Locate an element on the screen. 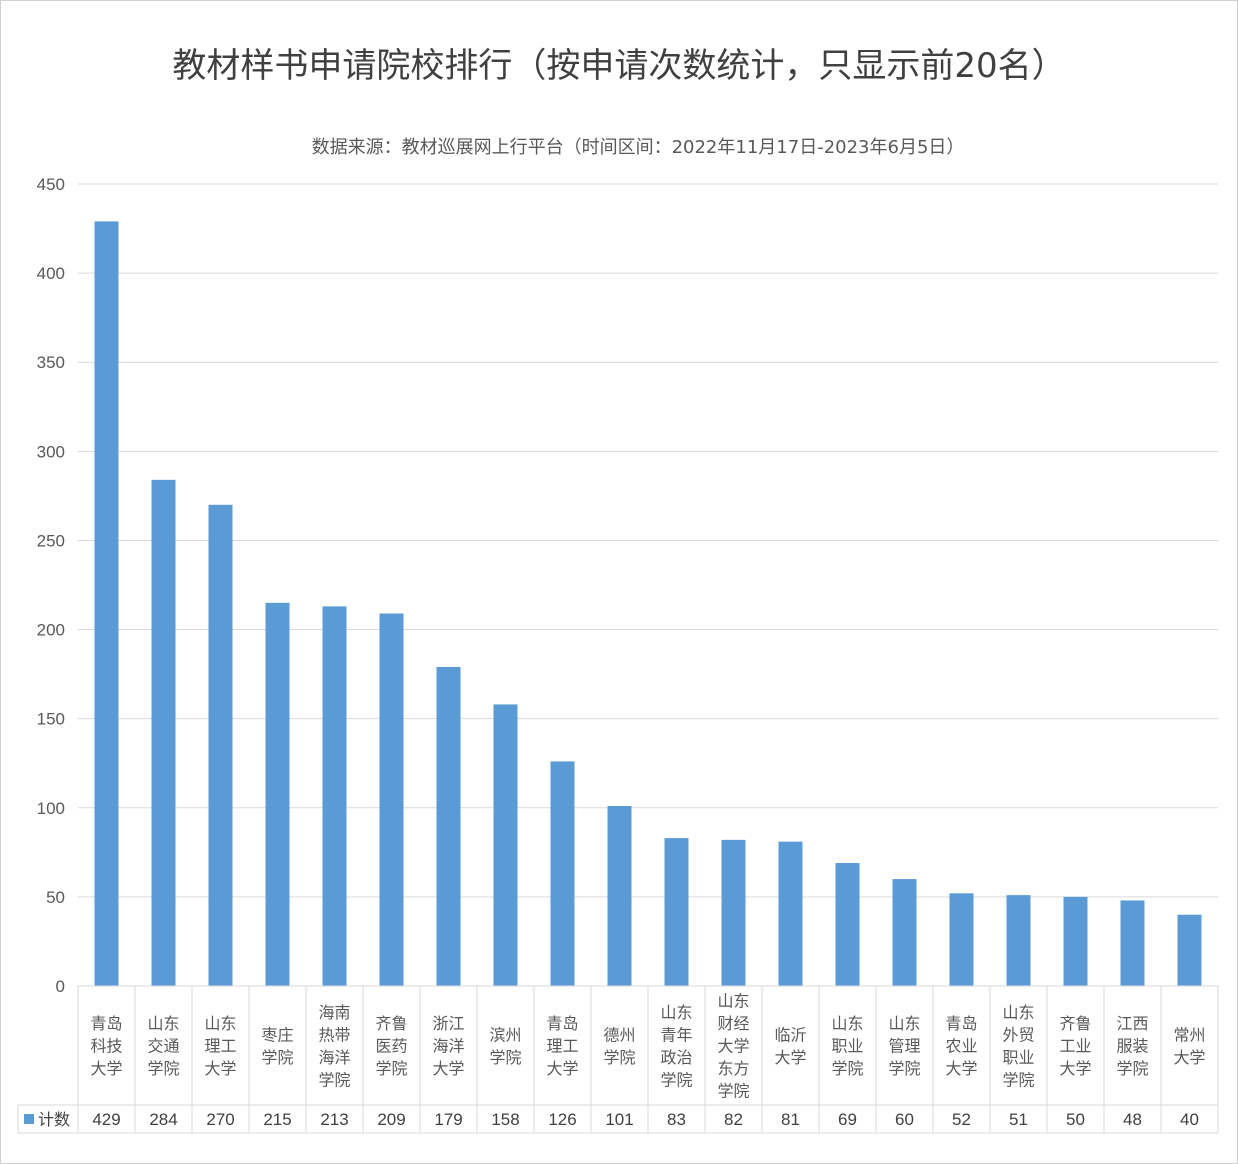  y-tick-label: 450 is located at coordinates (51, 184).